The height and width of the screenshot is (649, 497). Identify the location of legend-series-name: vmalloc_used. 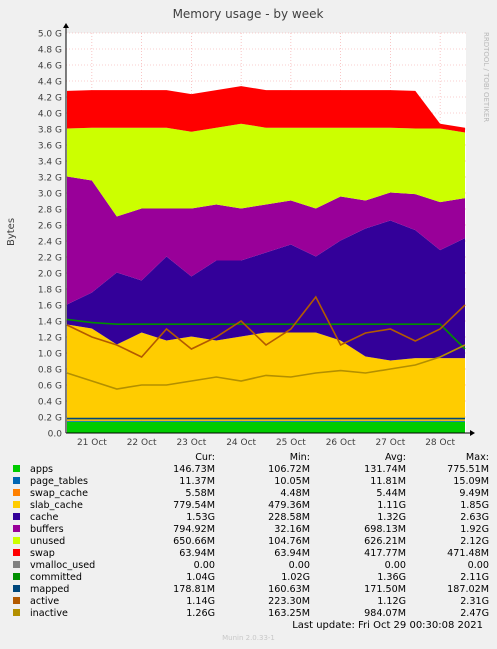
(63, 565).